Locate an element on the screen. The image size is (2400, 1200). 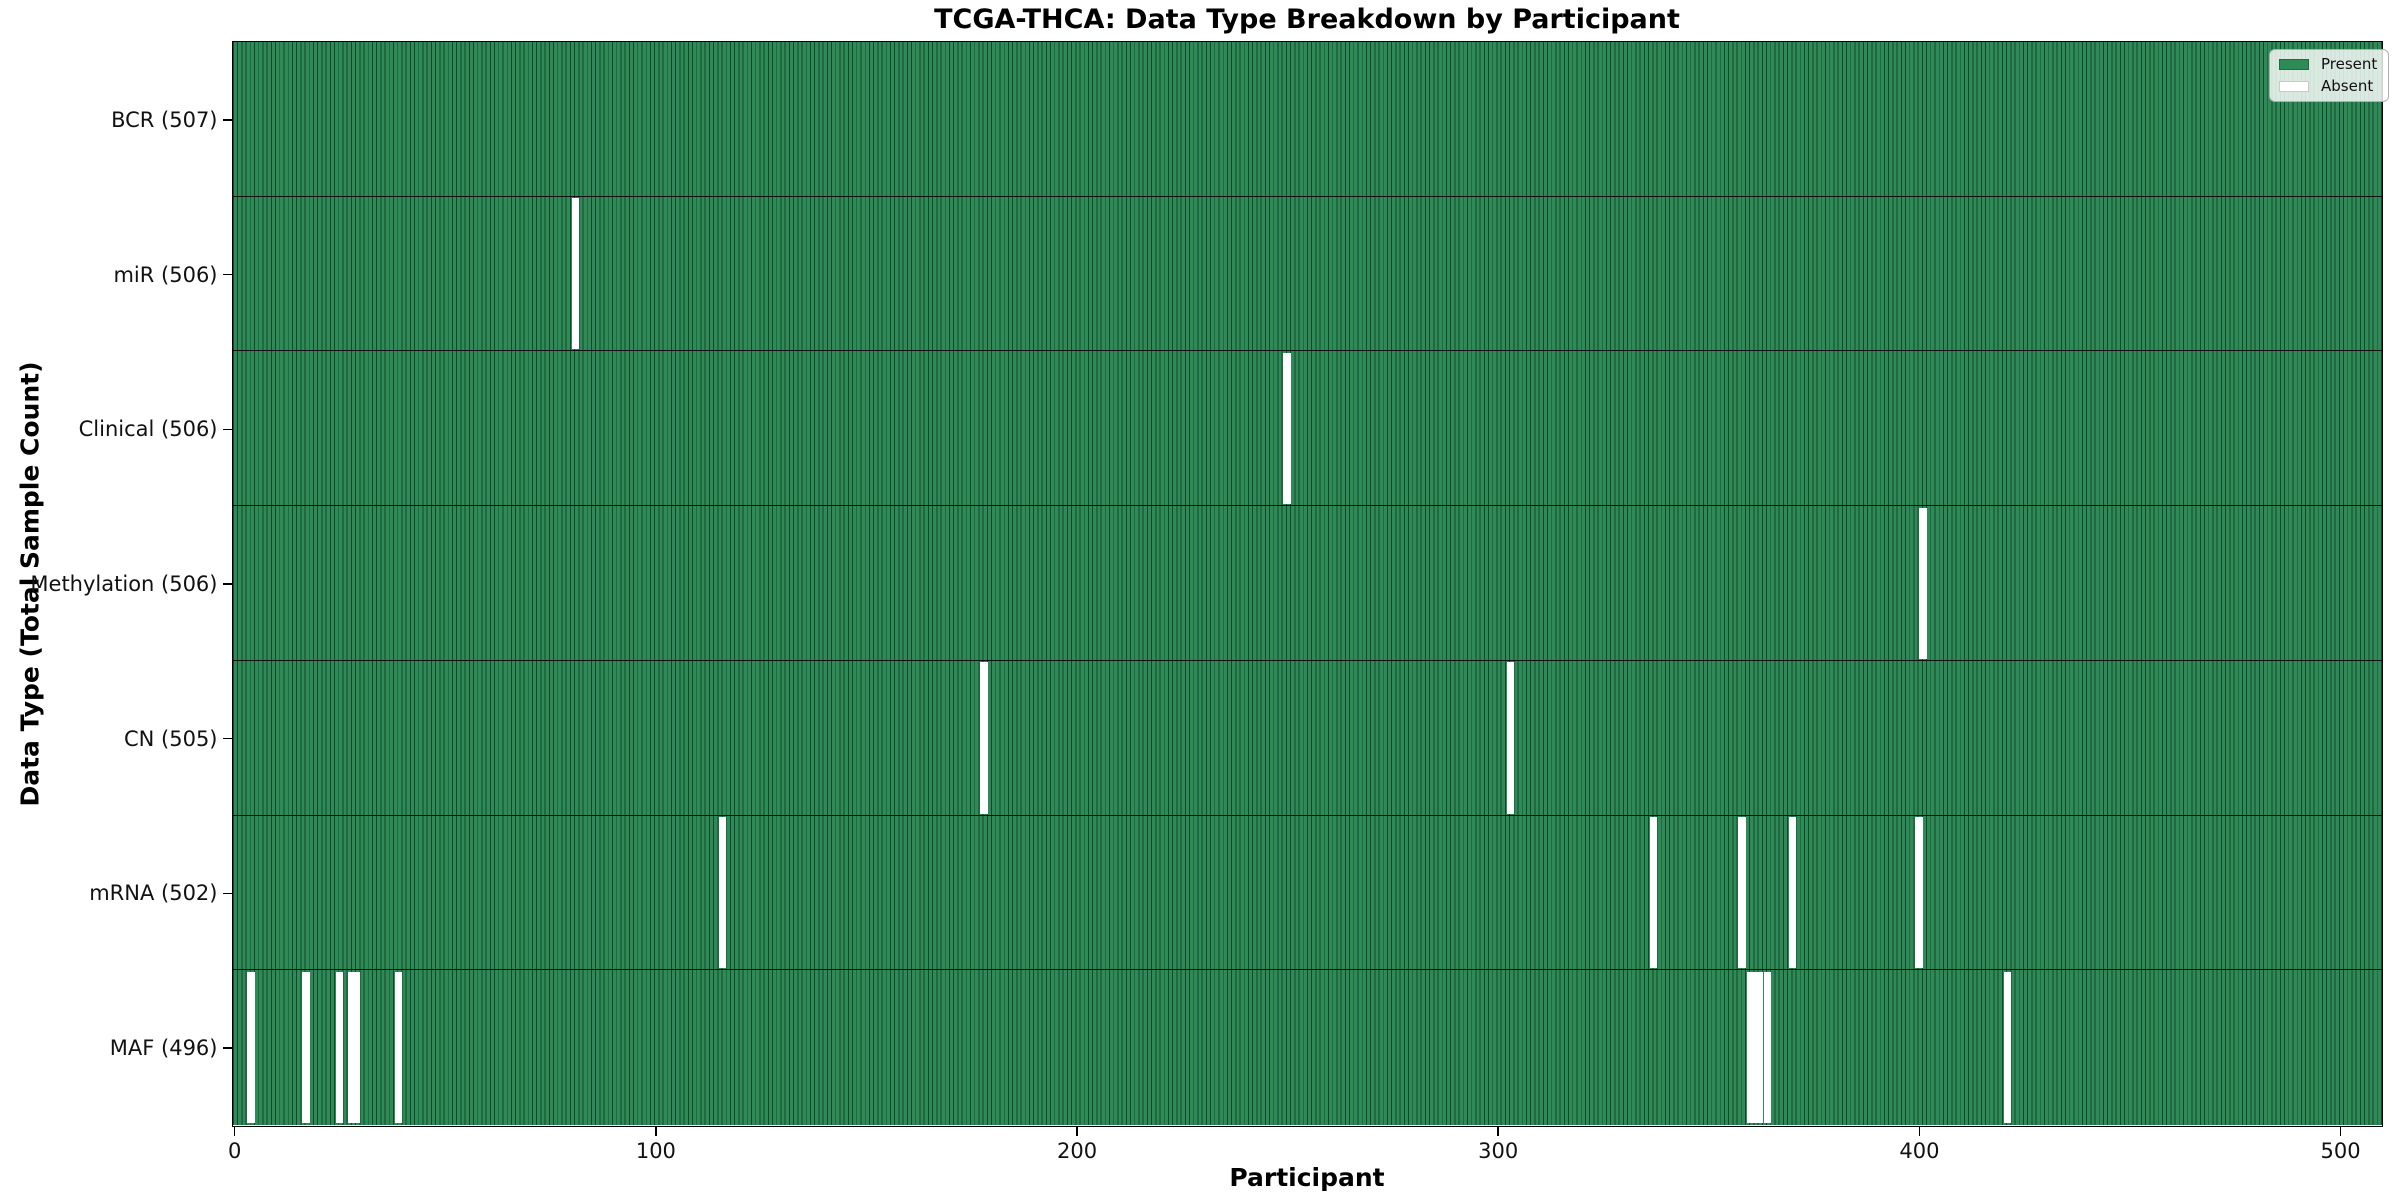
row-mir is located at coordinates (1307, 274).